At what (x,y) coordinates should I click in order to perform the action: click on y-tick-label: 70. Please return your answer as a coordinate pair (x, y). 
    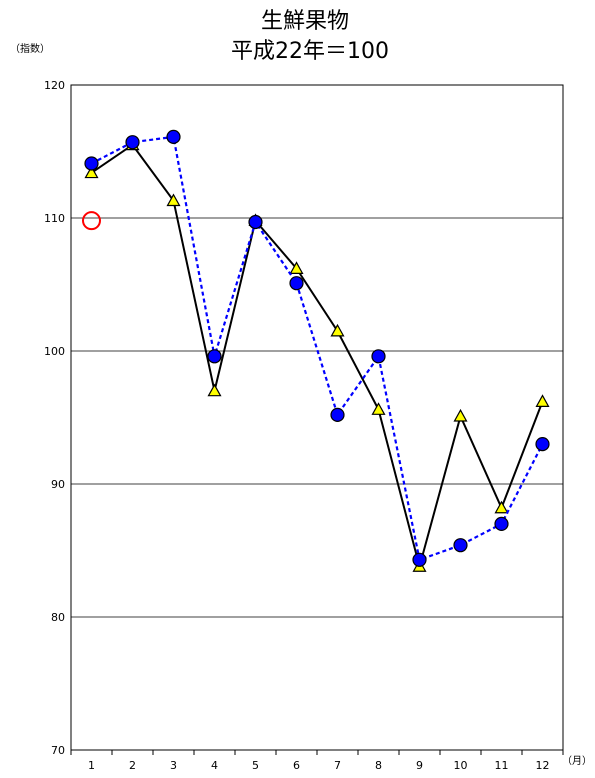
    Looking at the image, I should click on (58, 750).